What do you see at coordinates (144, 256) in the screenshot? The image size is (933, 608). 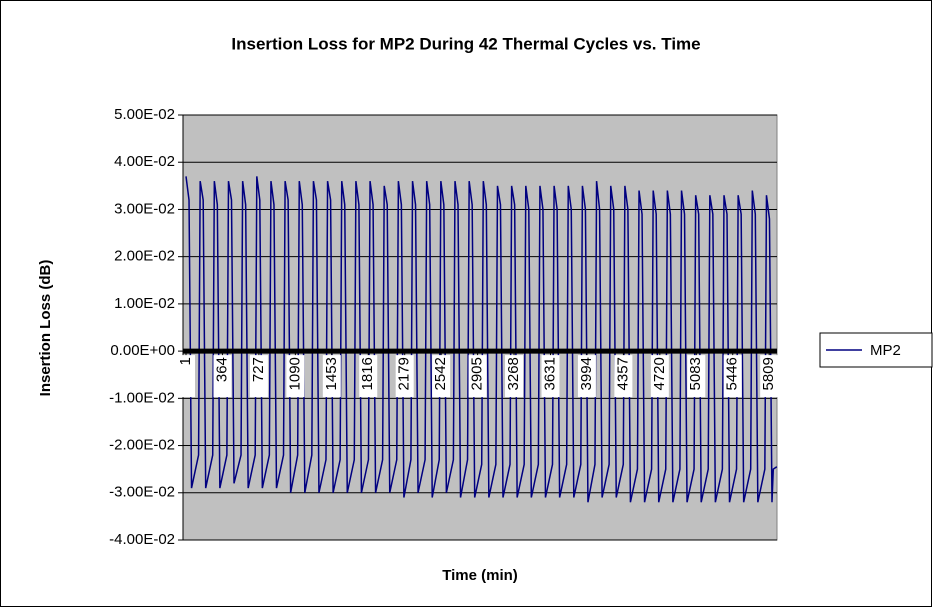 I see `y-tick-label: 2.00E-02` at bounding box center [144, 256].